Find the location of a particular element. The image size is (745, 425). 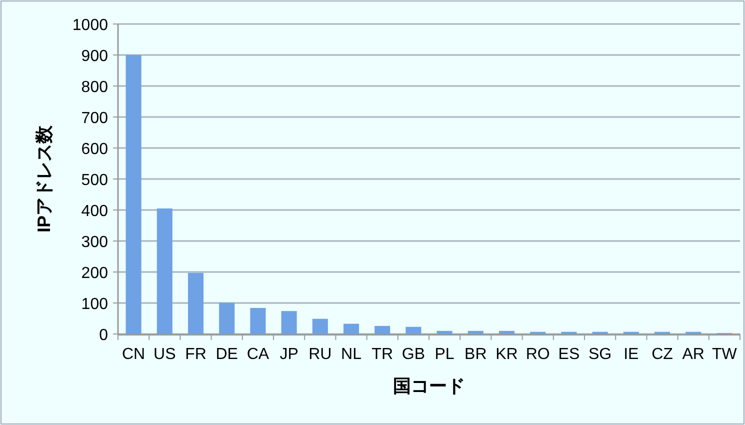

y-tick-label: 400 is located at coordinates (94, 211).